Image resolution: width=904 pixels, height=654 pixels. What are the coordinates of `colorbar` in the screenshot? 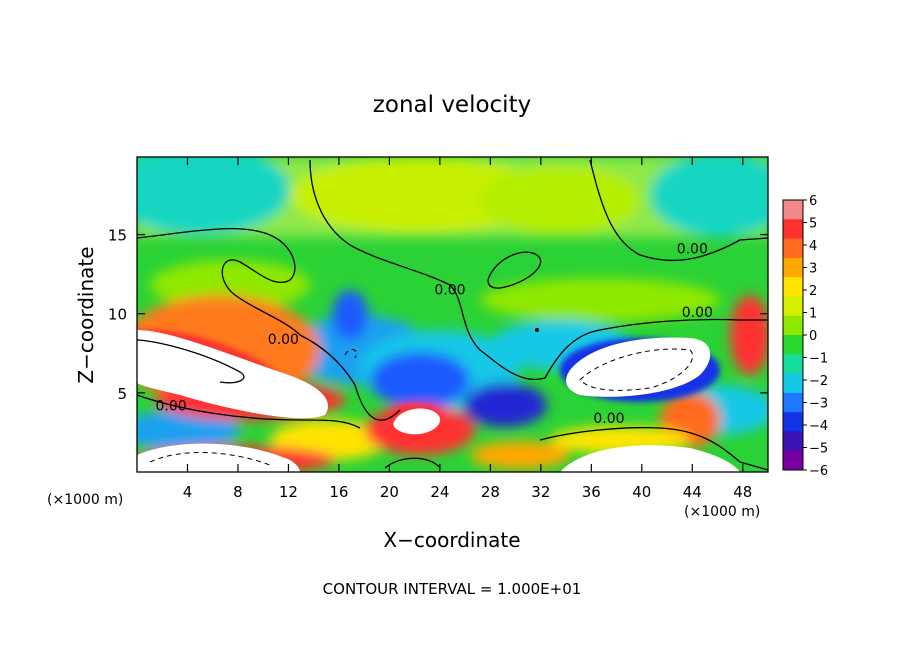 It's located at (793, 335).